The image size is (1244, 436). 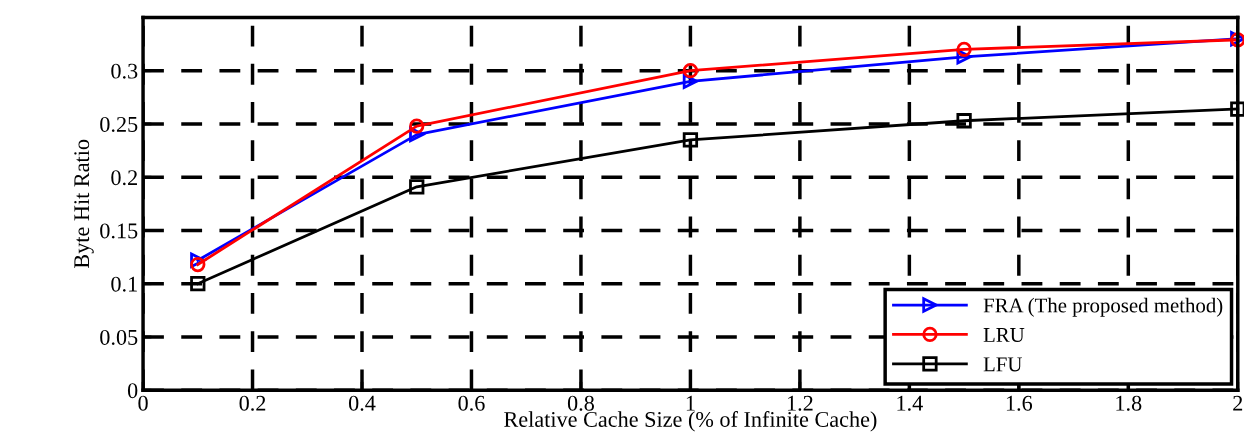 What do you see at coordinates (143, 403) in the screenshot?
I see `x-tick-label: 0` at bounding box center [143, 403].